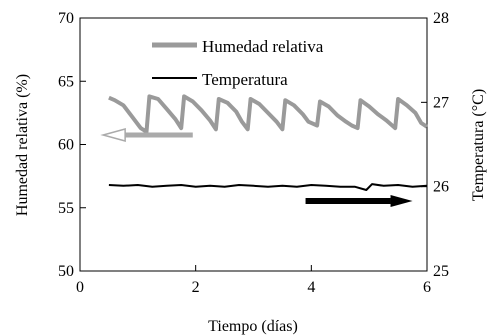  I want to click on left-arrow, so click(146, 135).